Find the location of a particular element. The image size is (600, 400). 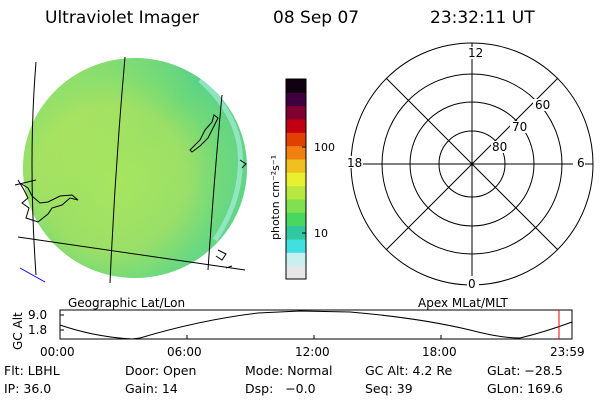

mlt-label-6: 6 is located at coordinates (581, 163).